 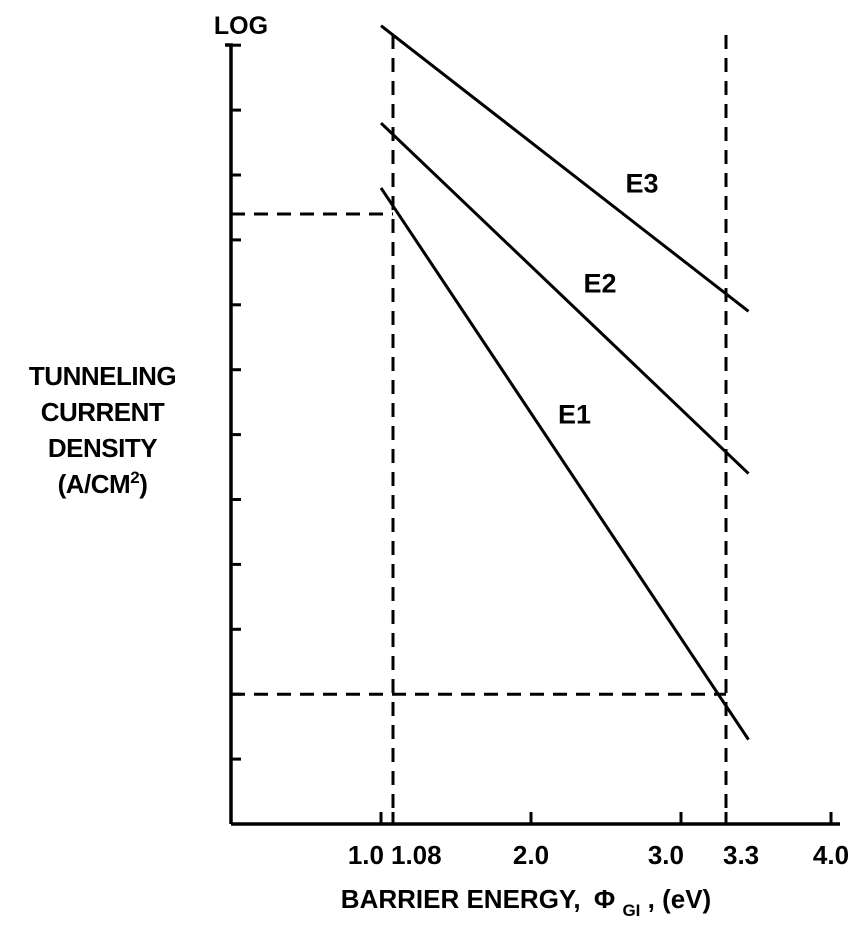 I want to click on y-axis-label: TUNNELING CURRENT DENSITY (A/CM2), so click(x=102, y=430).